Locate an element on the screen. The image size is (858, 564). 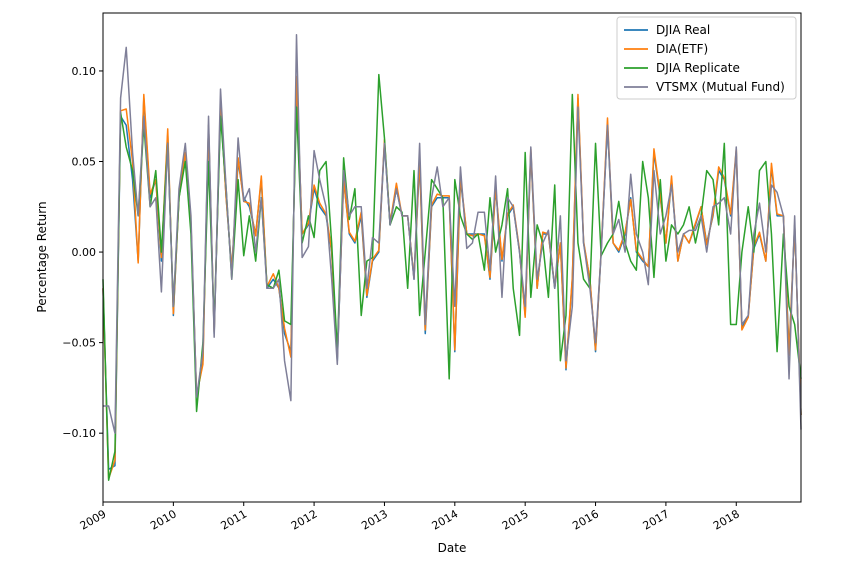
x-axis: 2009 2010 2011 2012 2013 2014 2015 2016 2017 2018 is located at coordinates (410, 517).